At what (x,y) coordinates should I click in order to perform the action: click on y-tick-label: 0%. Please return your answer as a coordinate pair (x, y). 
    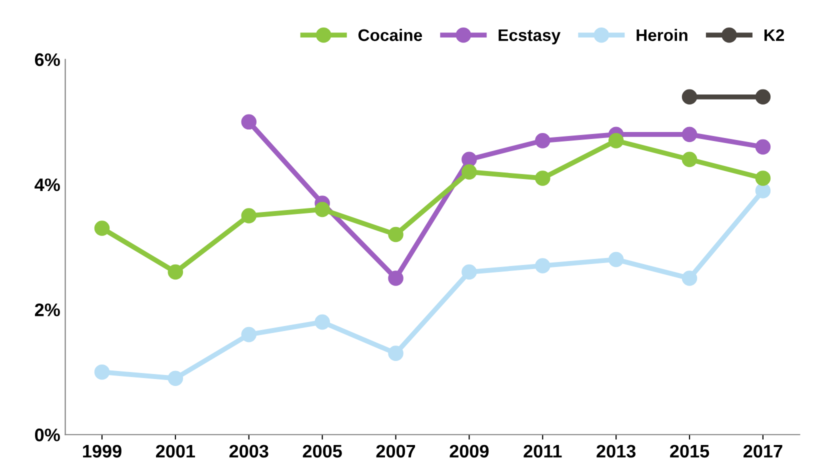
    Looking at the image, I should click on (47, 435).